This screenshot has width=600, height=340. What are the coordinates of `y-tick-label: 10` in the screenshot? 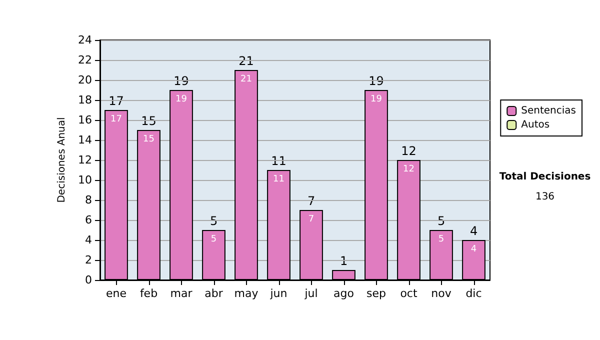 It's located at (85, 180).